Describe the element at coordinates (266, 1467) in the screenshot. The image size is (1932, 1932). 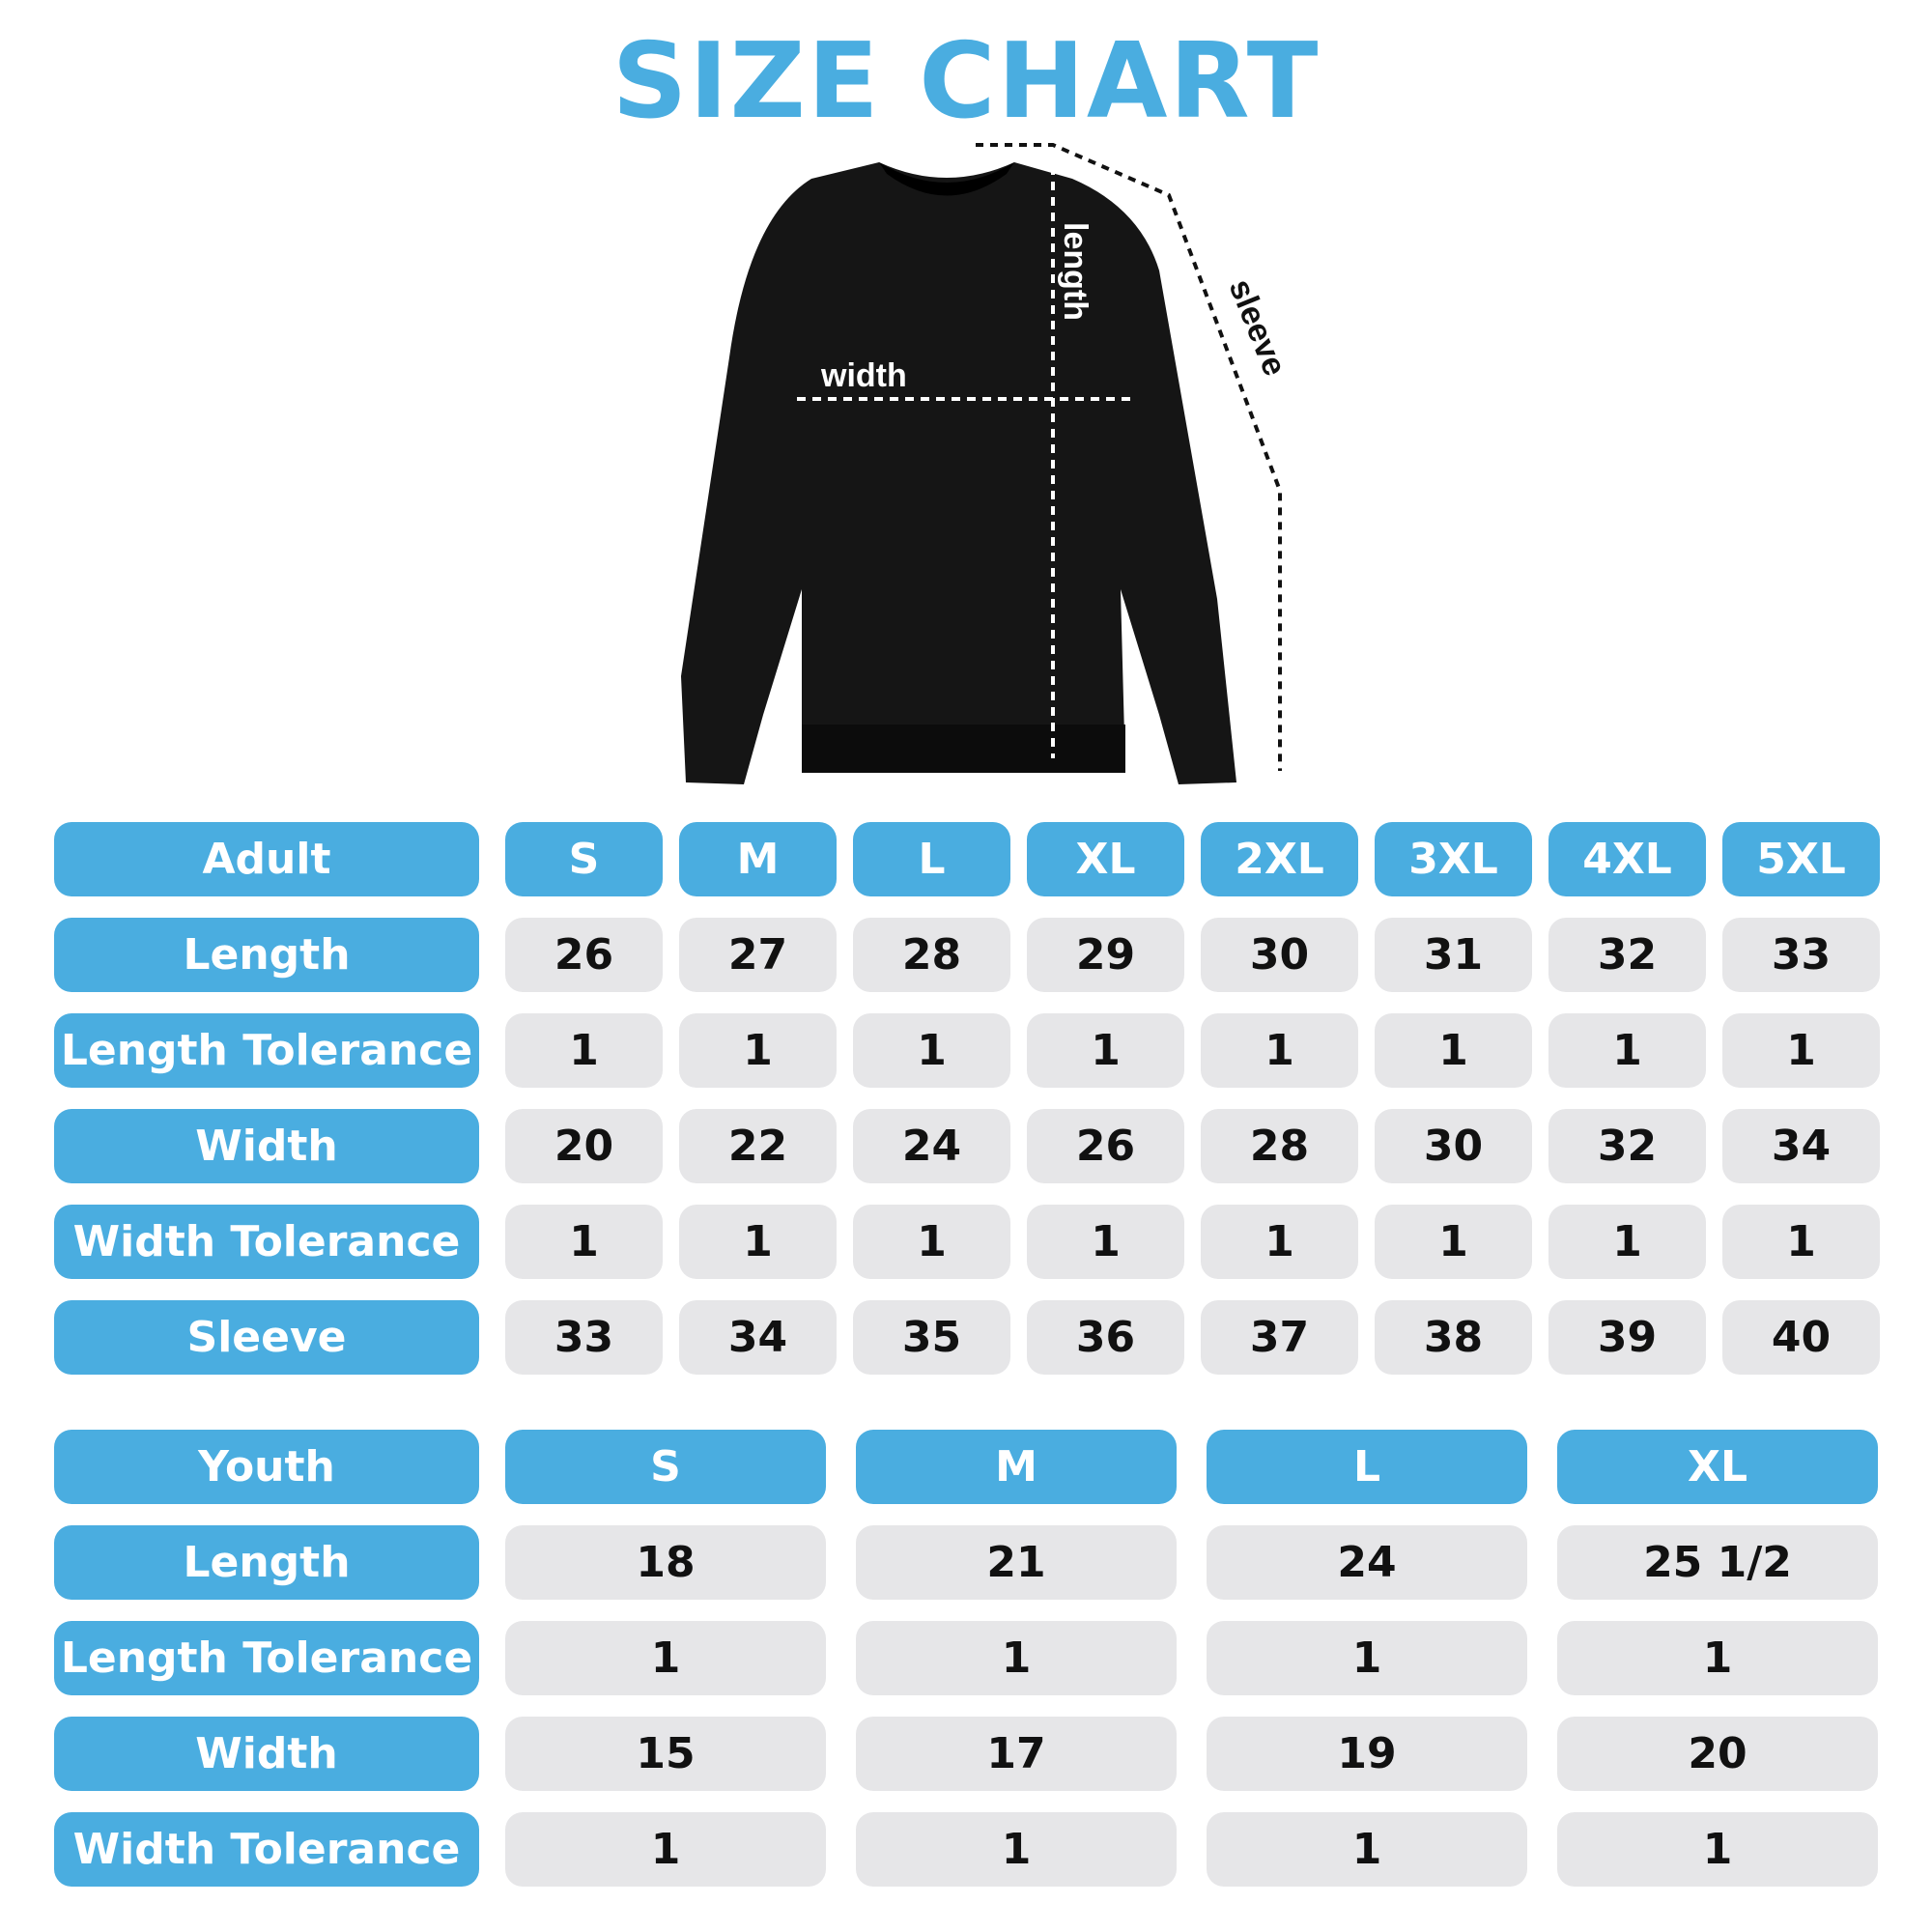
I see `youth-header-label: Youth` at that location.